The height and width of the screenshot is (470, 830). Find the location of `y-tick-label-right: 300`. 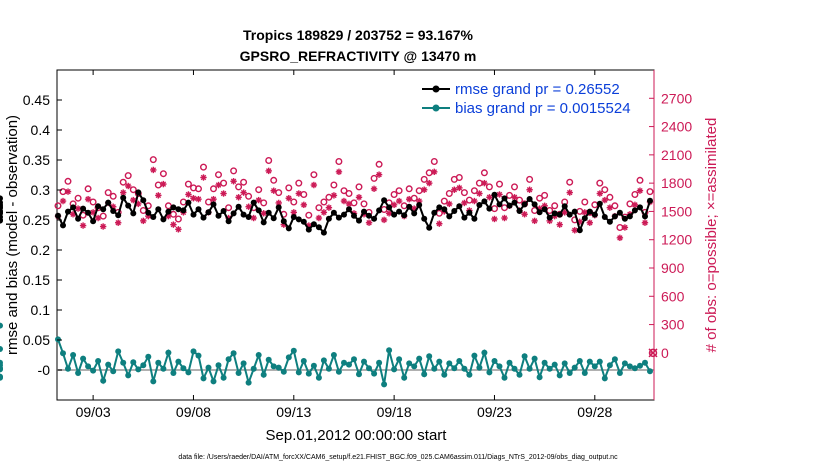

y-tick-label-right: 300 is located at coordinates (673, 325).